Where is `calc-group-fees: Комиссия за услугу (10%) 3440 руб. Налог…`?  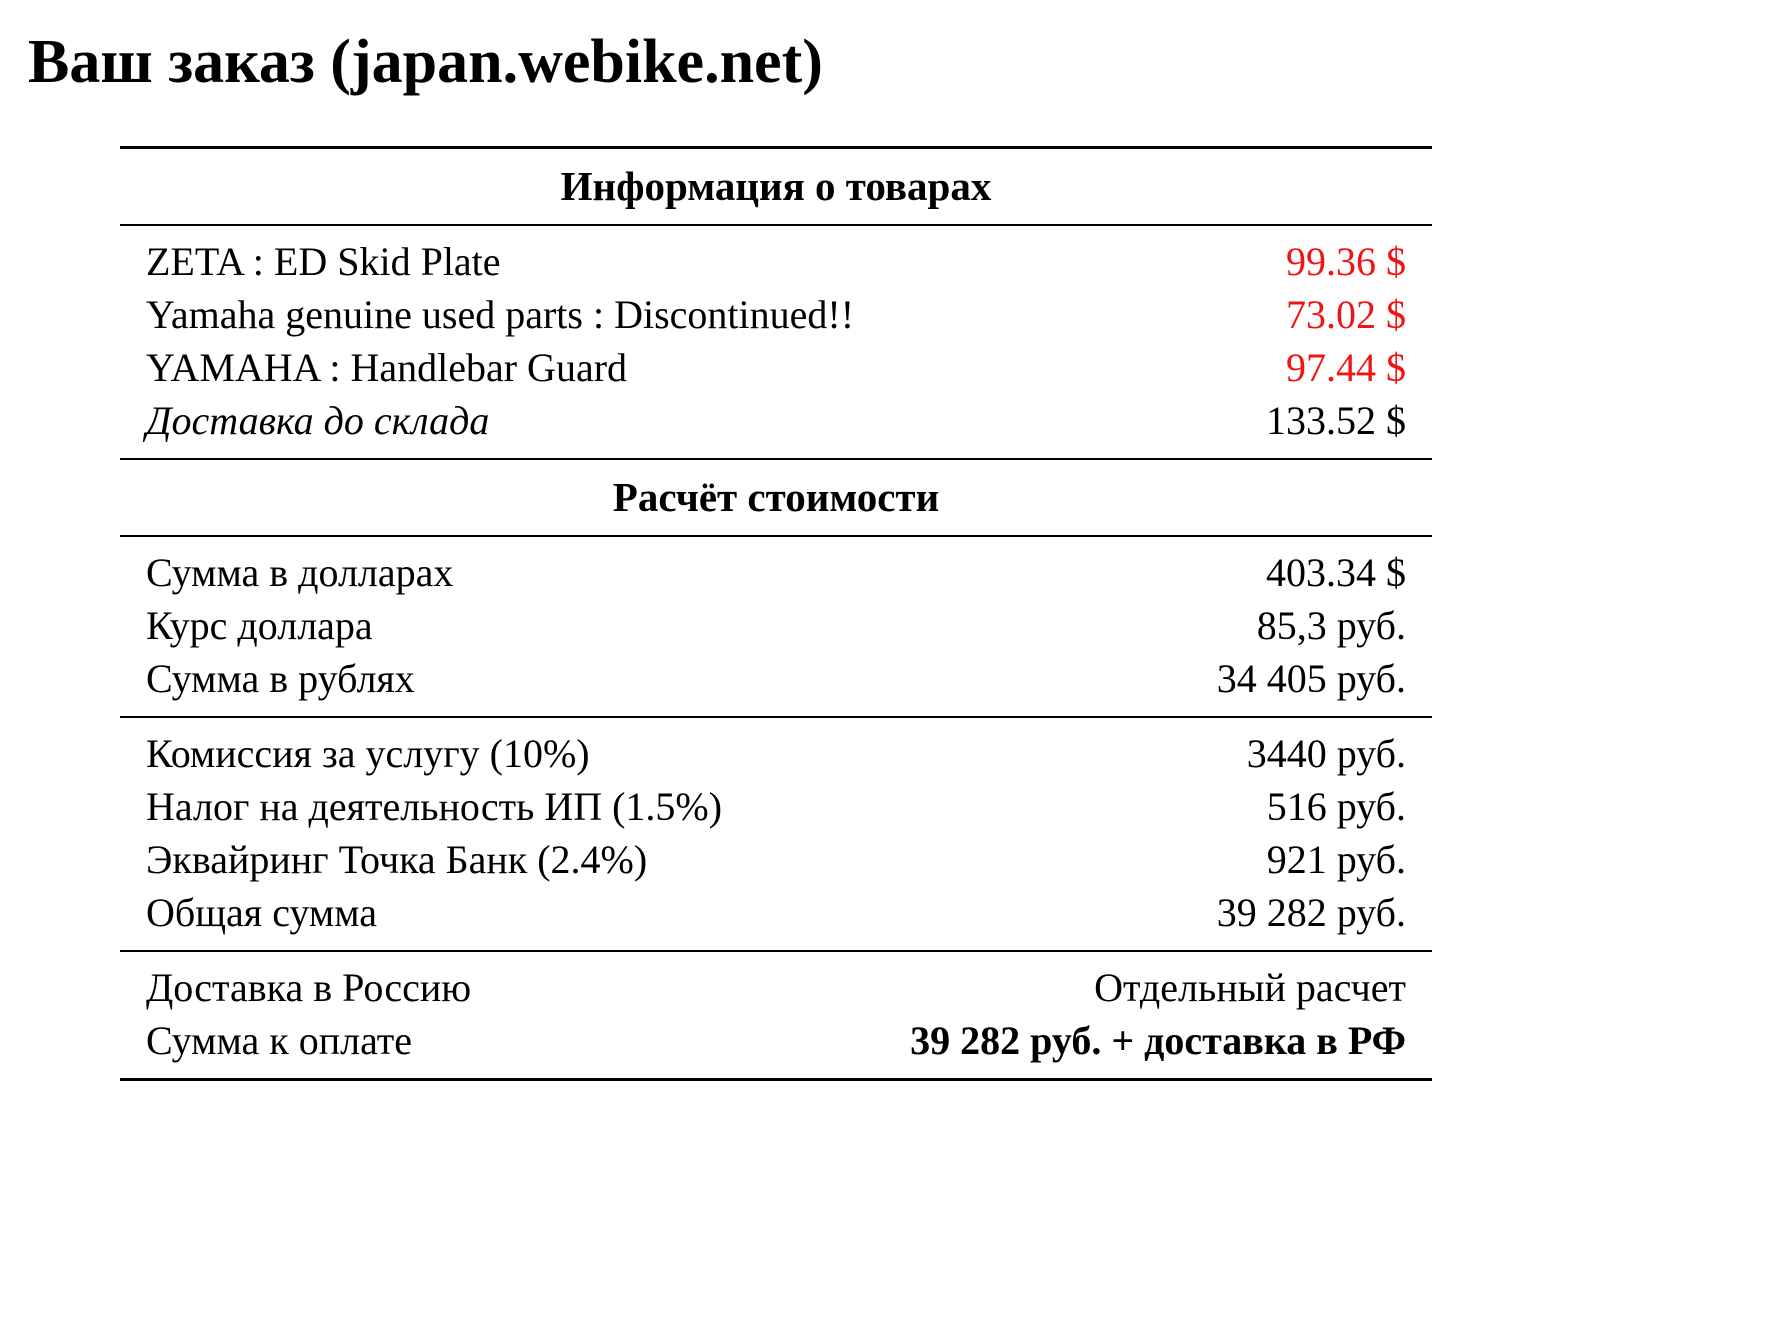 calc-group-fees: Комиссия за услугу (10%) 3440 руб. Налог… is located at coordinates (776, 835).